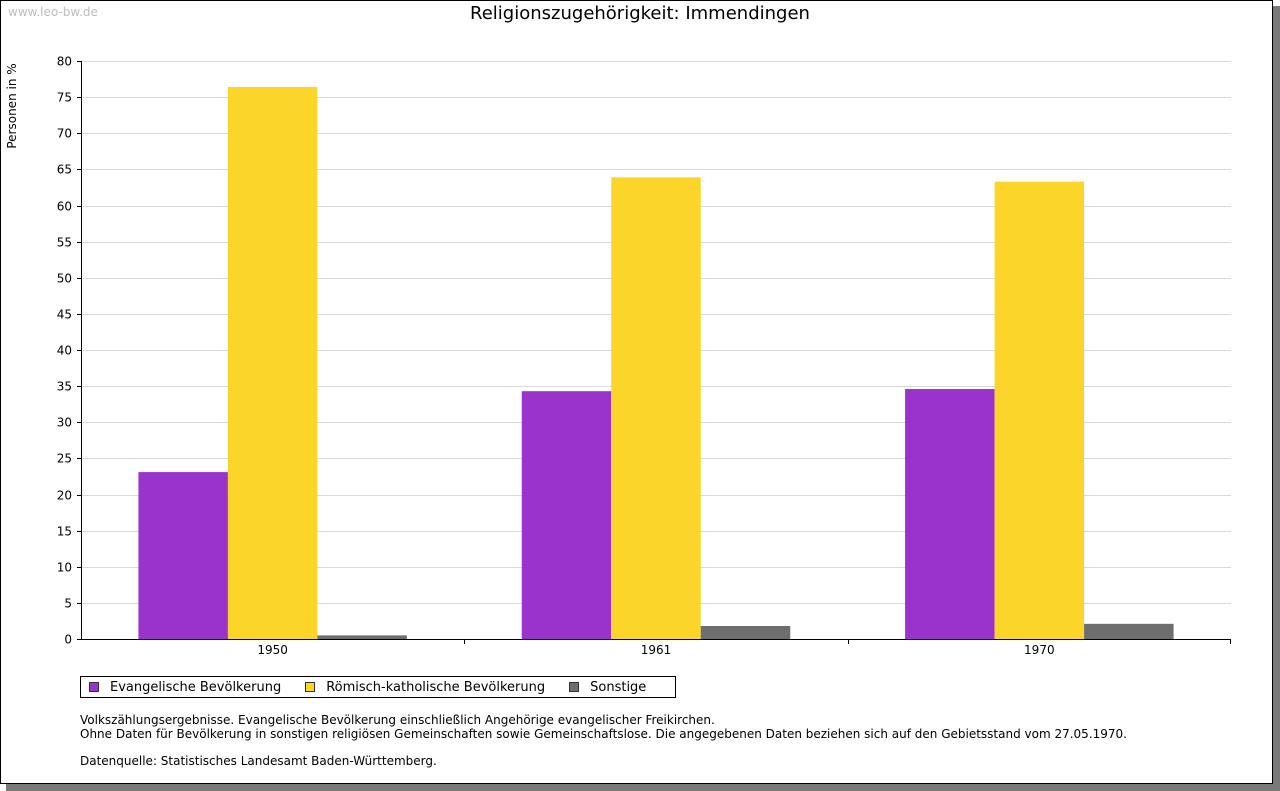 This screenshot has height=791, width=1280. What do you see at coordinates (618, 687) in the screenshot?
I see `legend-label-sonstige: Sonstige` at bounding box center [618, 687].